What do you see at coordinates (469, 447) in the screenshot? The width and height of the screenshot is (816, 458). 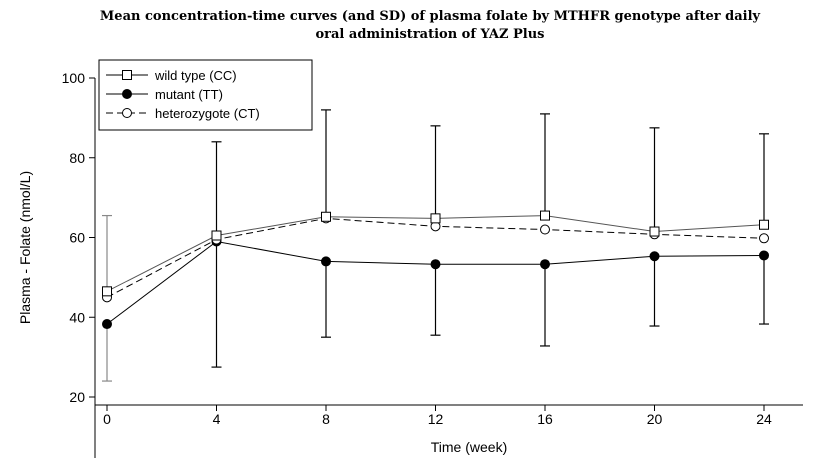 I see `x-axis-label: Time (week)` at bounding box center [469, 447].